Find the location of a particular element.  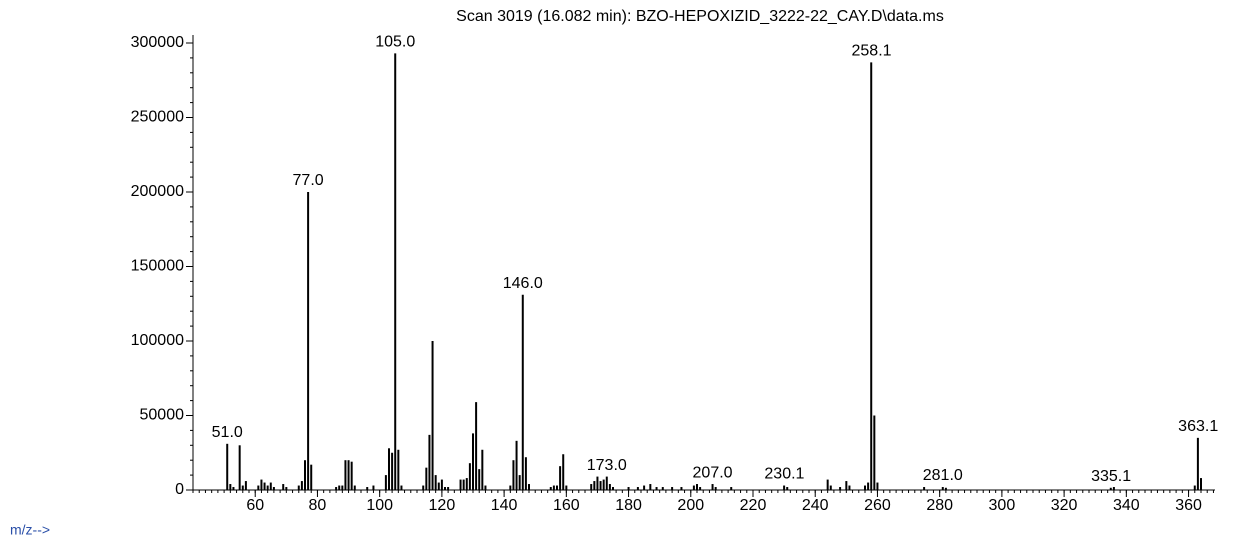

x-tick-label: 60 is located at coordinates (255, 505).